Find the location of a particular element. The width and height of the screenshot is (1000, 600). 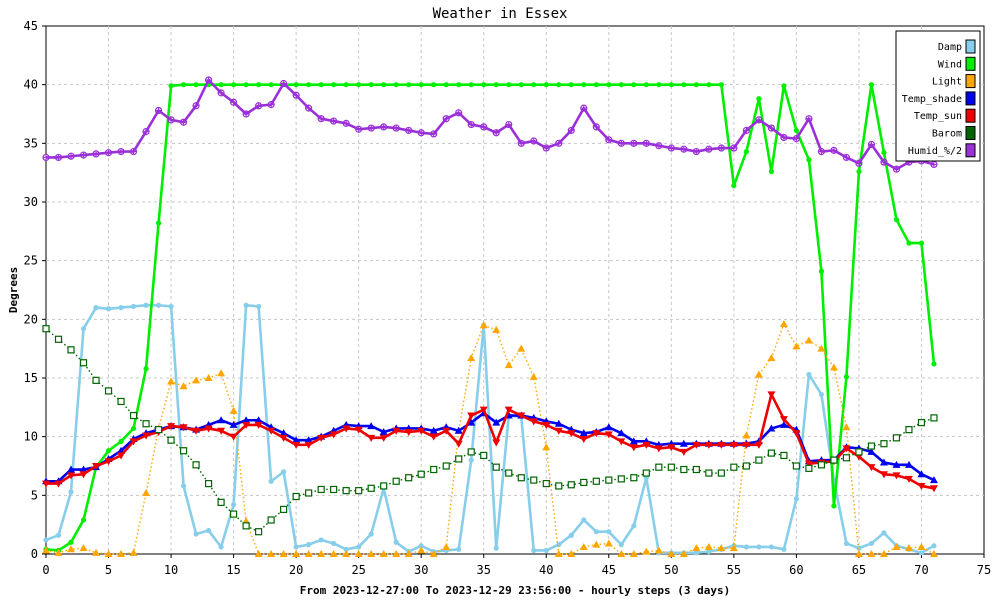

y-tick-label: 35 is located at coordinates (31, 143).